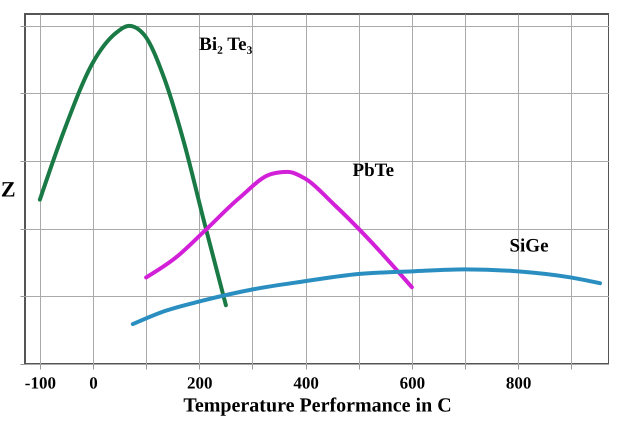 The image size is (624, 442). I want to click on x-tick-label: 800, so click(519, 383).